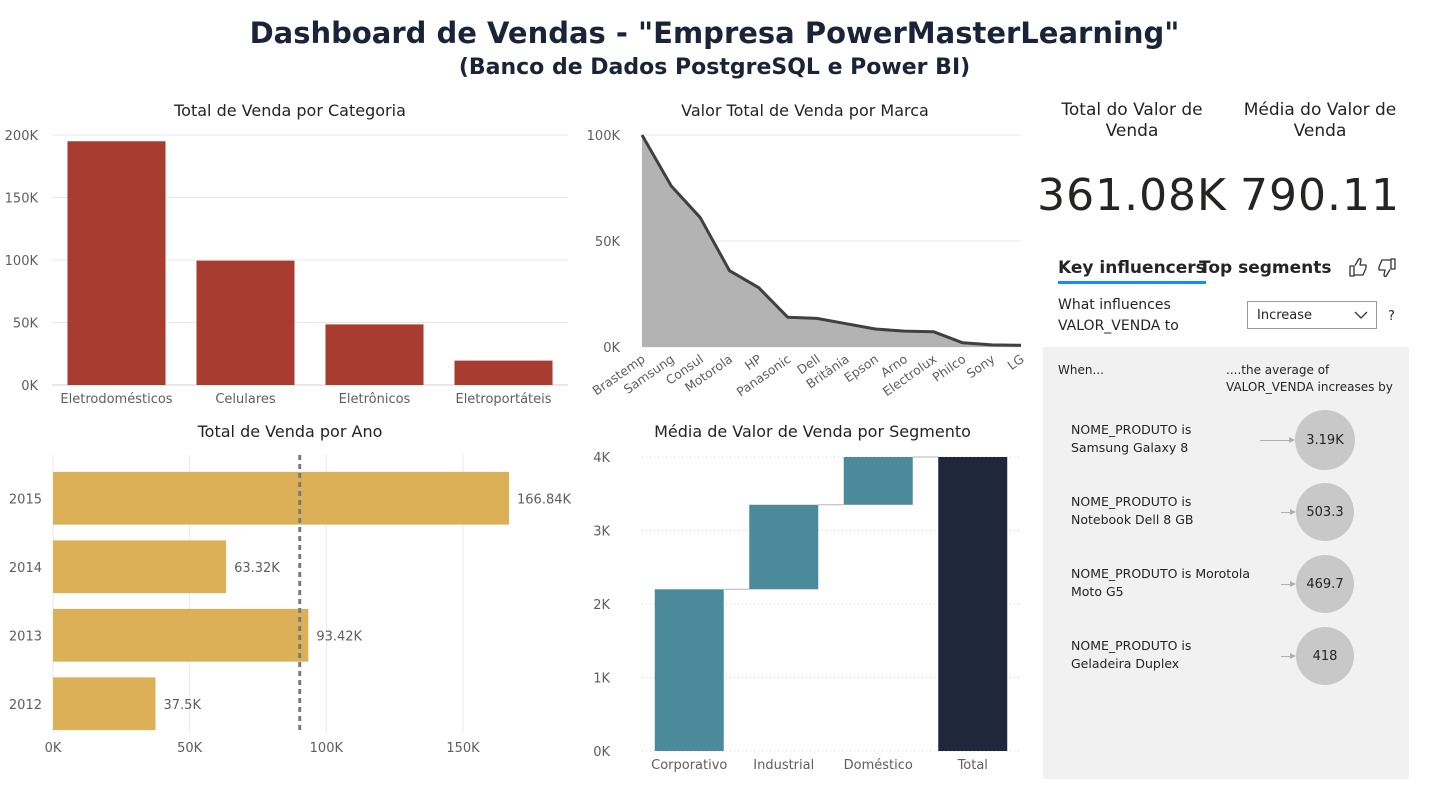  I want to click on y-tick-label: 2013, so click(25, 636).